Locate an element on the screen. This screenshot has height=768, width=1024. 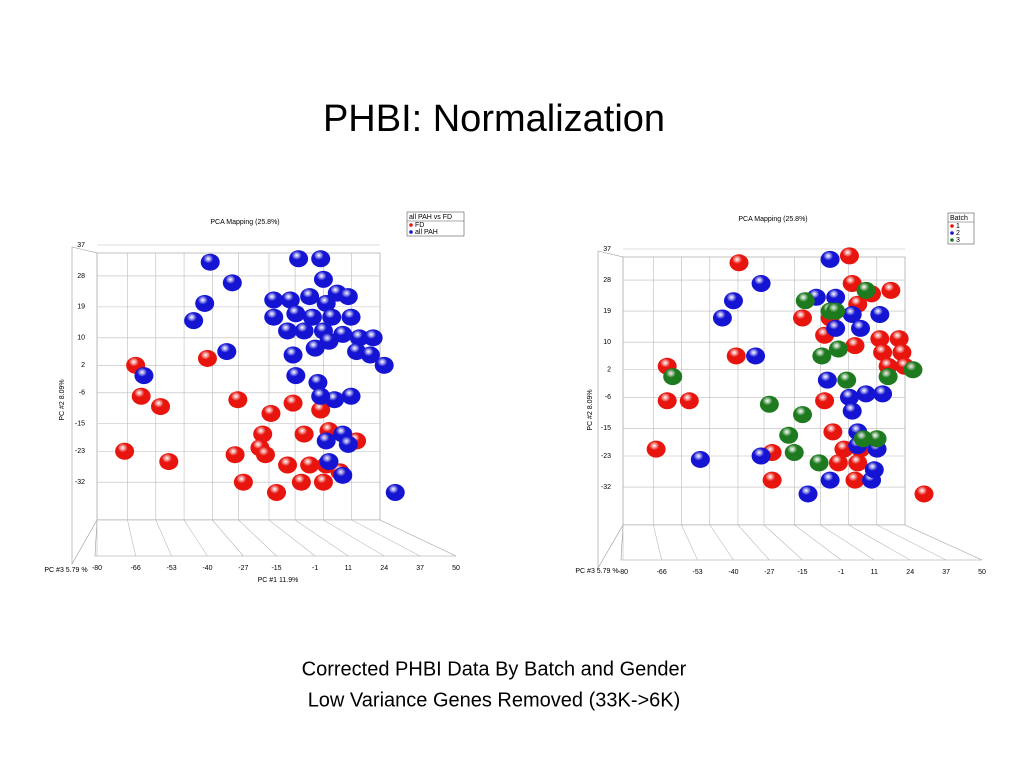
x-tick-label: -80 is located at coordinates (623, 572).